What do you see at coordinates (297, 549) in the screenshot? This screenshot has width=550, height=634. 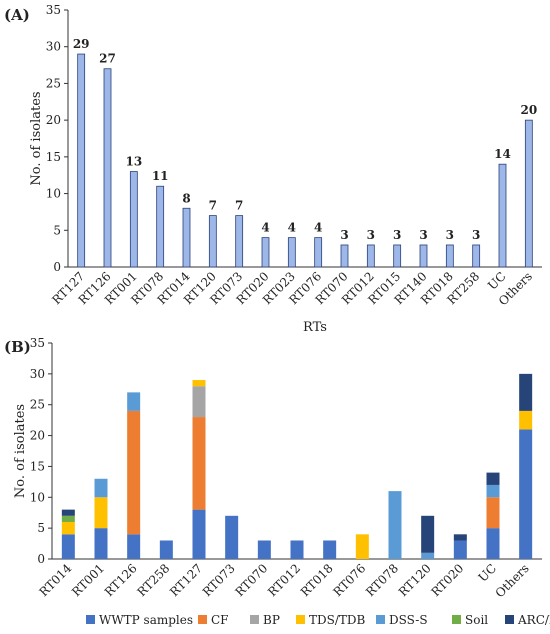 I see `b-segment-rt012-wwtp-samples` at bounding box center [297, 549].